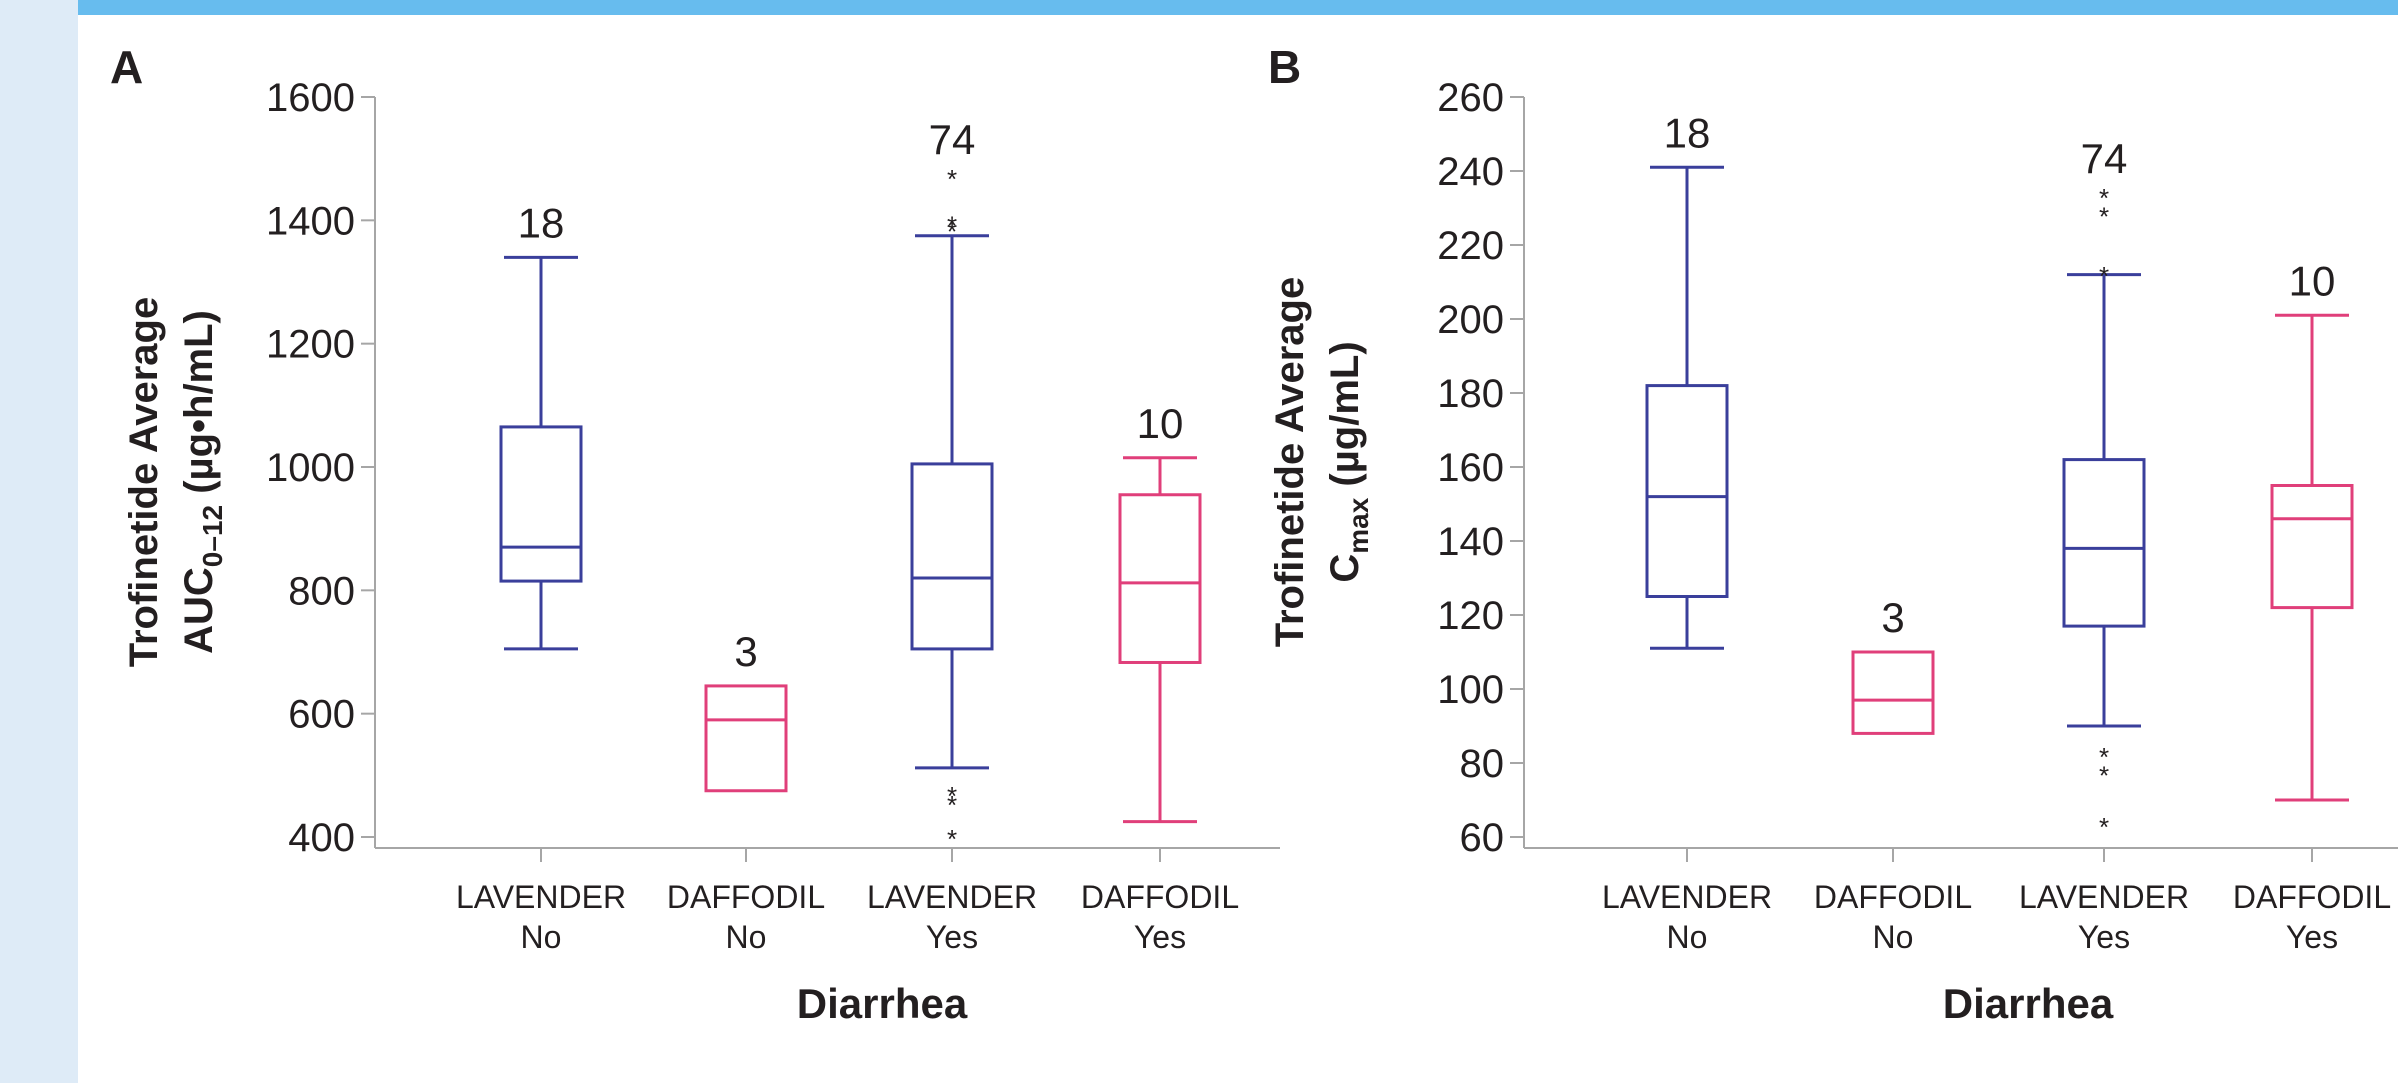  What do you see at coordinates (321, 591) in the screenshot?
I see `panel-a-y-tick-label: 800` at bounding box center [321, 591].